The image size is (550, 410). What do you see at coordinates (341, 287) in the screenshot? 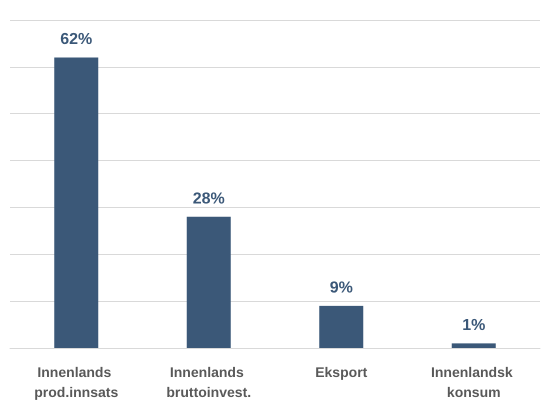
I see `data-label: 9%` at bounding box center [341, 287].